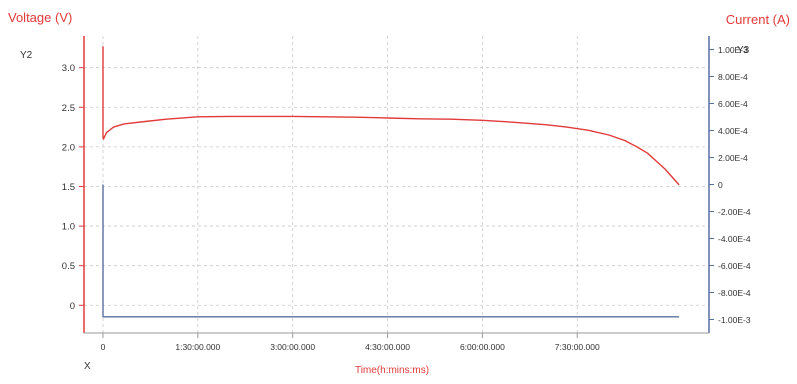 This screenshot has width=797, height=384. Describe the element at coordinates (733, 104) in the screenshot. I see `right-tick-label: 6.00E-4` at that location.